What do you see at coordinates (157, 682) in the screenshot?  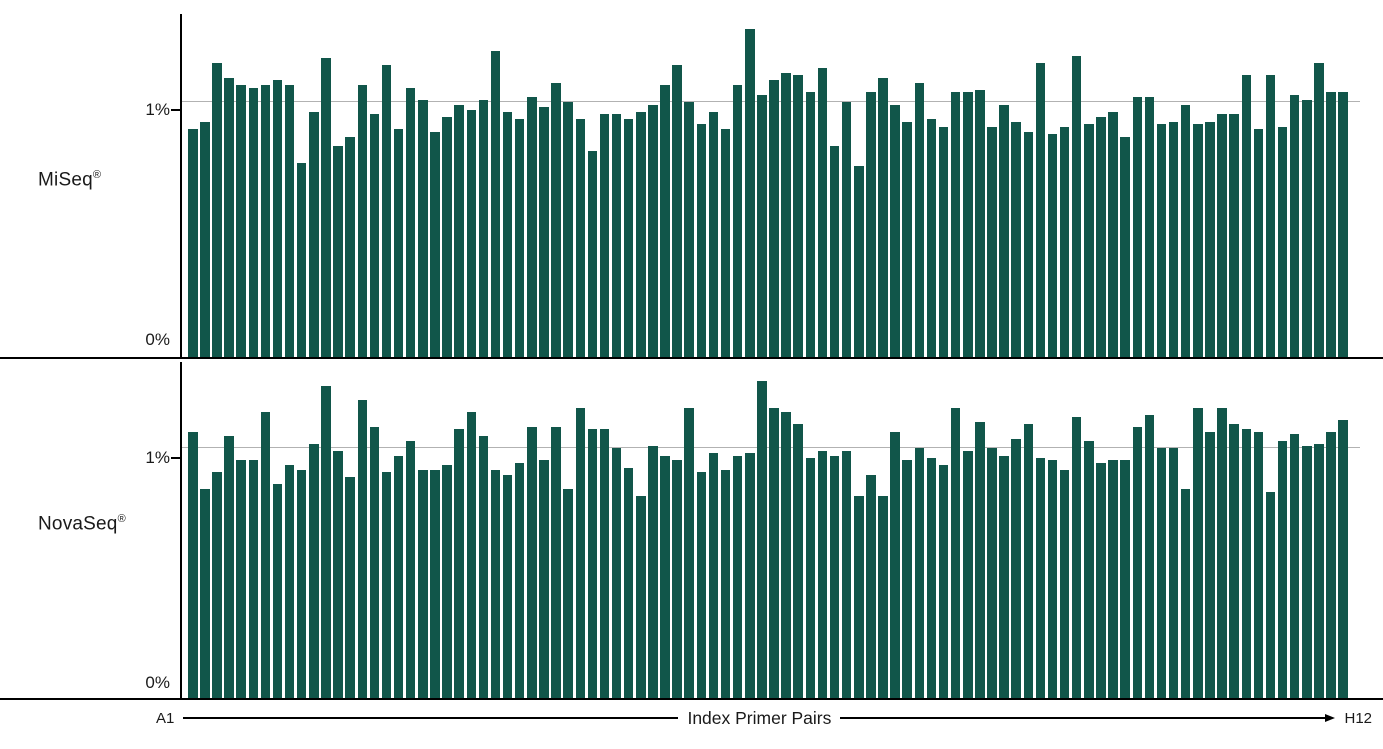 I see `ytick-0pct-bottom: 0%` at bounding box center [157, 682].